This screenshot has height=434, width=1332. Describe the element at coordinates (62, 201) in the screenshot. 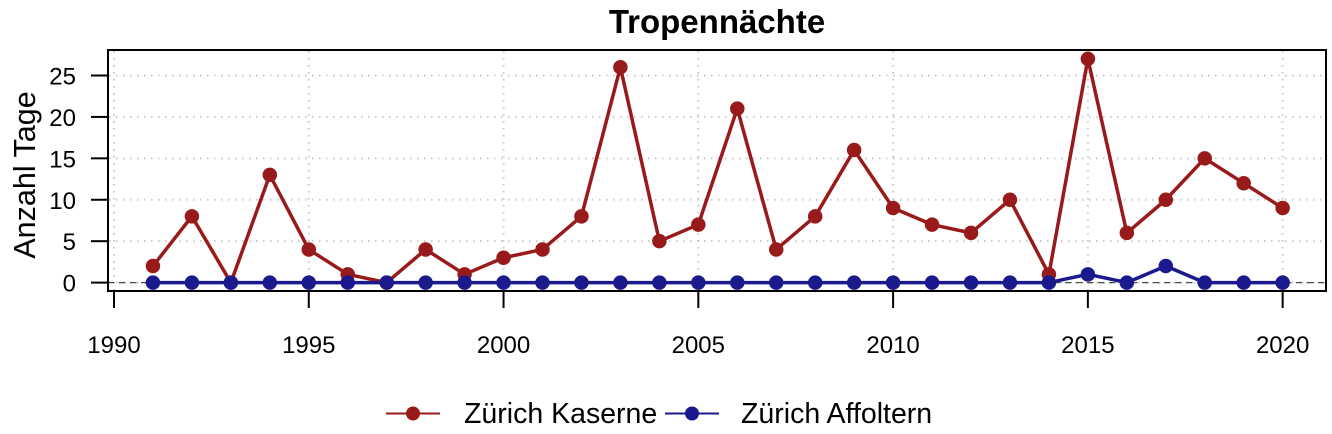

I see `svg-text: 10` at that location.